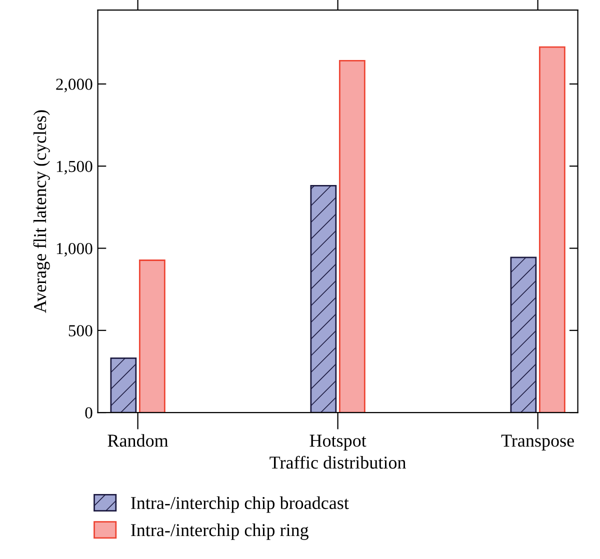  Describe the element at coordinates (41, 211) in the screenshot. I see `y-axis-title: Average flit latency (cycles)` at that location.